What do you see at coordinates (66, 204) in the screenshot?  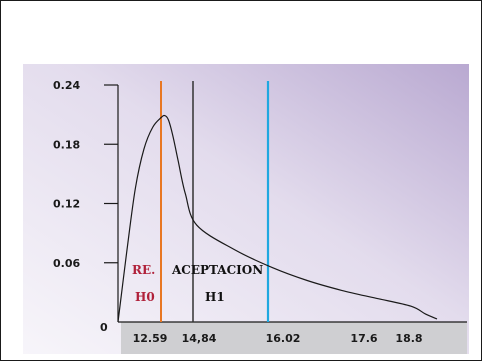 I see `y-tick-label: 0.12` at bounding box center [66, 204].